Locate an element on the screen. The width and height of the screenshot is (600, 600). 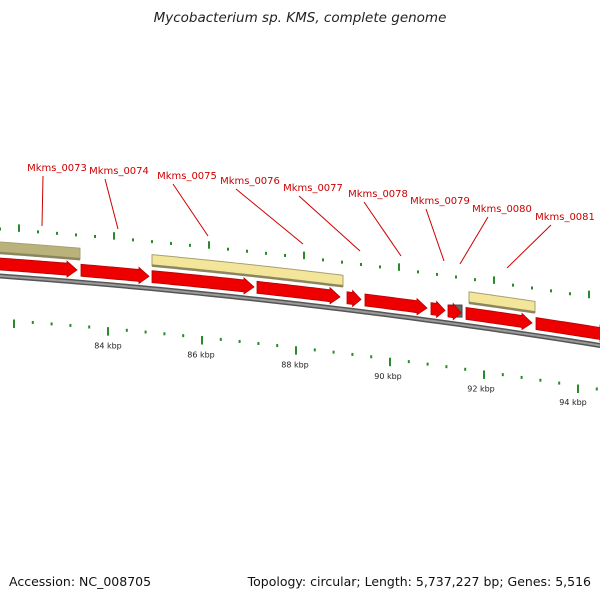
backbone-line is located at coordinates (300, 310).